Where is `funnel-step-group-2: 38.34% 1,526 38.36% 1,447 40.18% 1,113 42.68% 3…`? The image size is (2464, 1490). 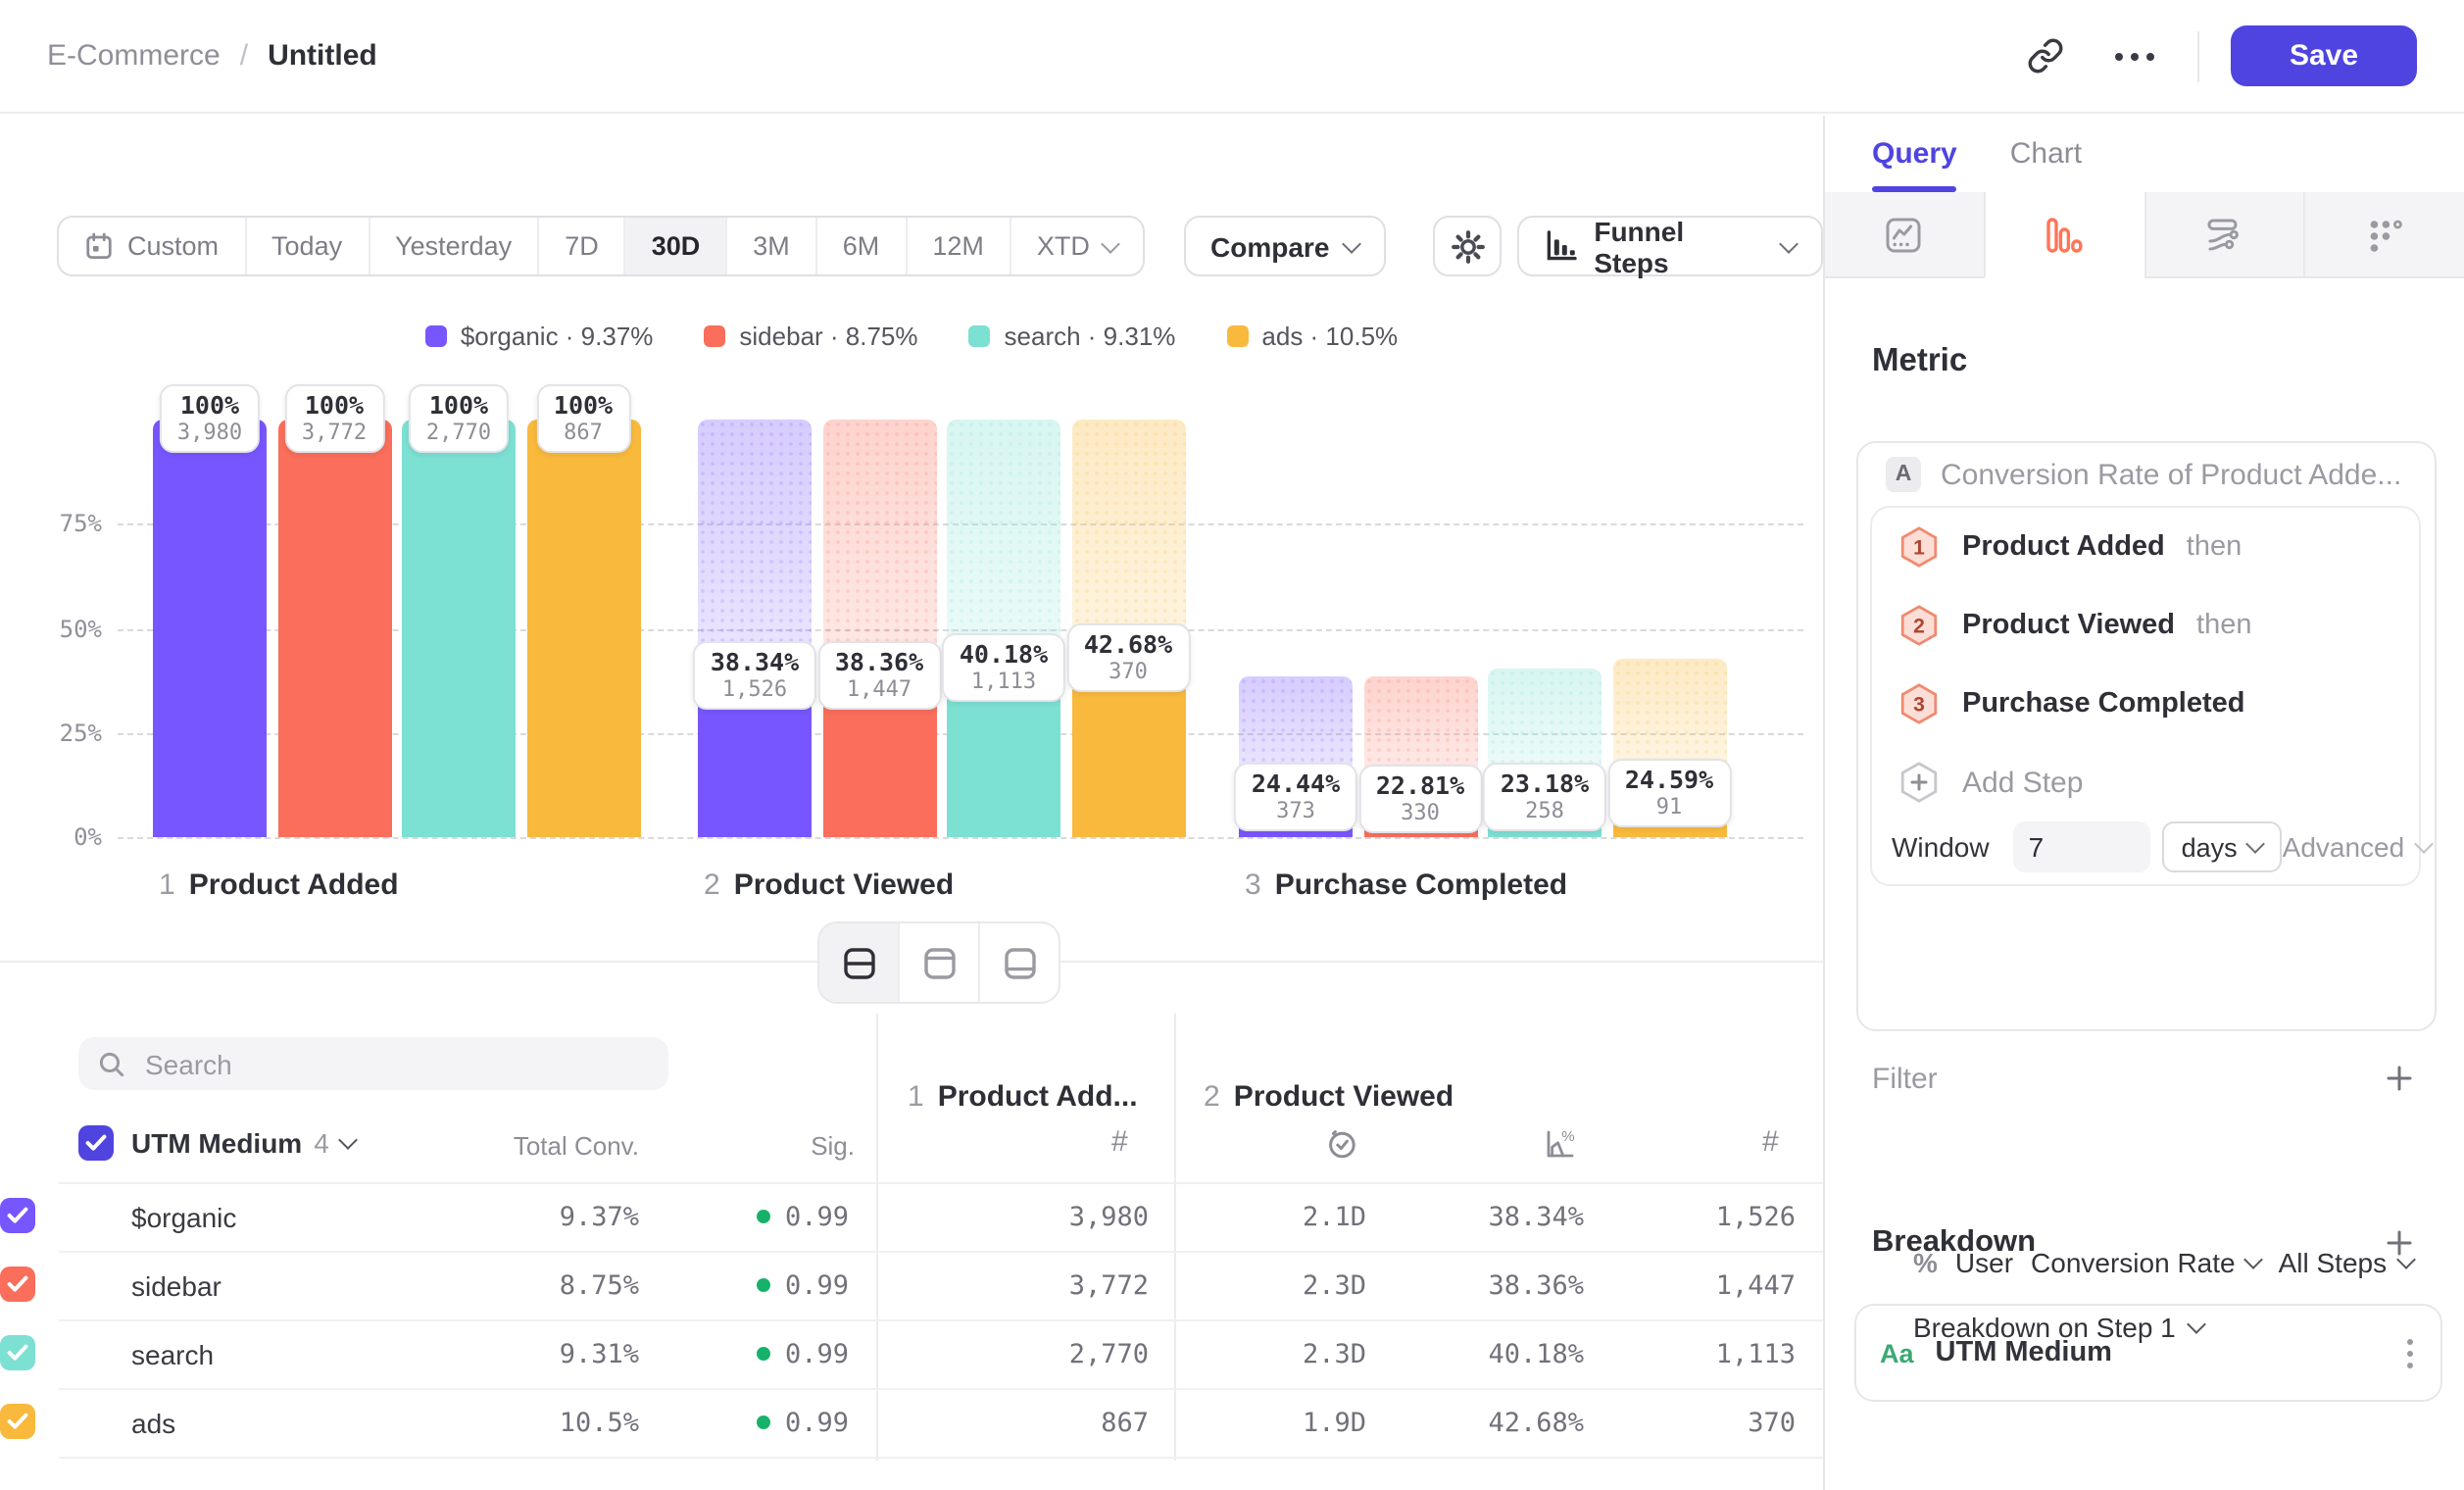 funnel-step-group-2: 38.34% 1,526 38.36% 1,447 40.18% 1,113 42.68% 3… is located at coordinates (942, 629).